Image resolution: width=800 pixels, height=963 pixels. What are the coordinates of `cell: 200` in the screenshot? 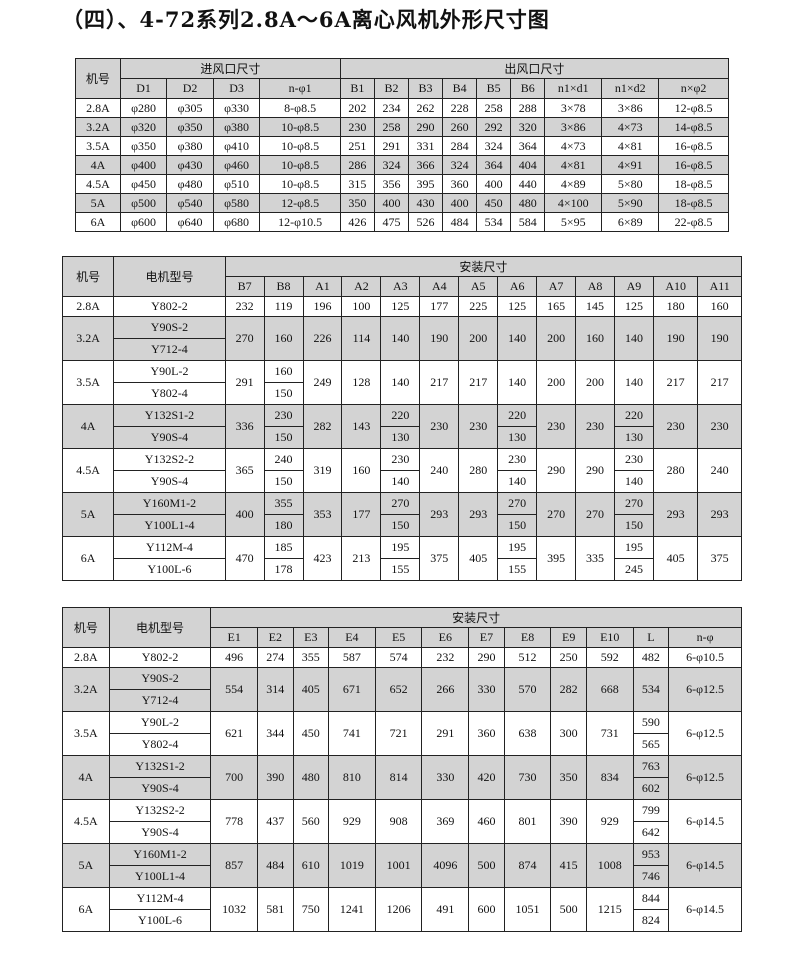 It's located at (595, 382).